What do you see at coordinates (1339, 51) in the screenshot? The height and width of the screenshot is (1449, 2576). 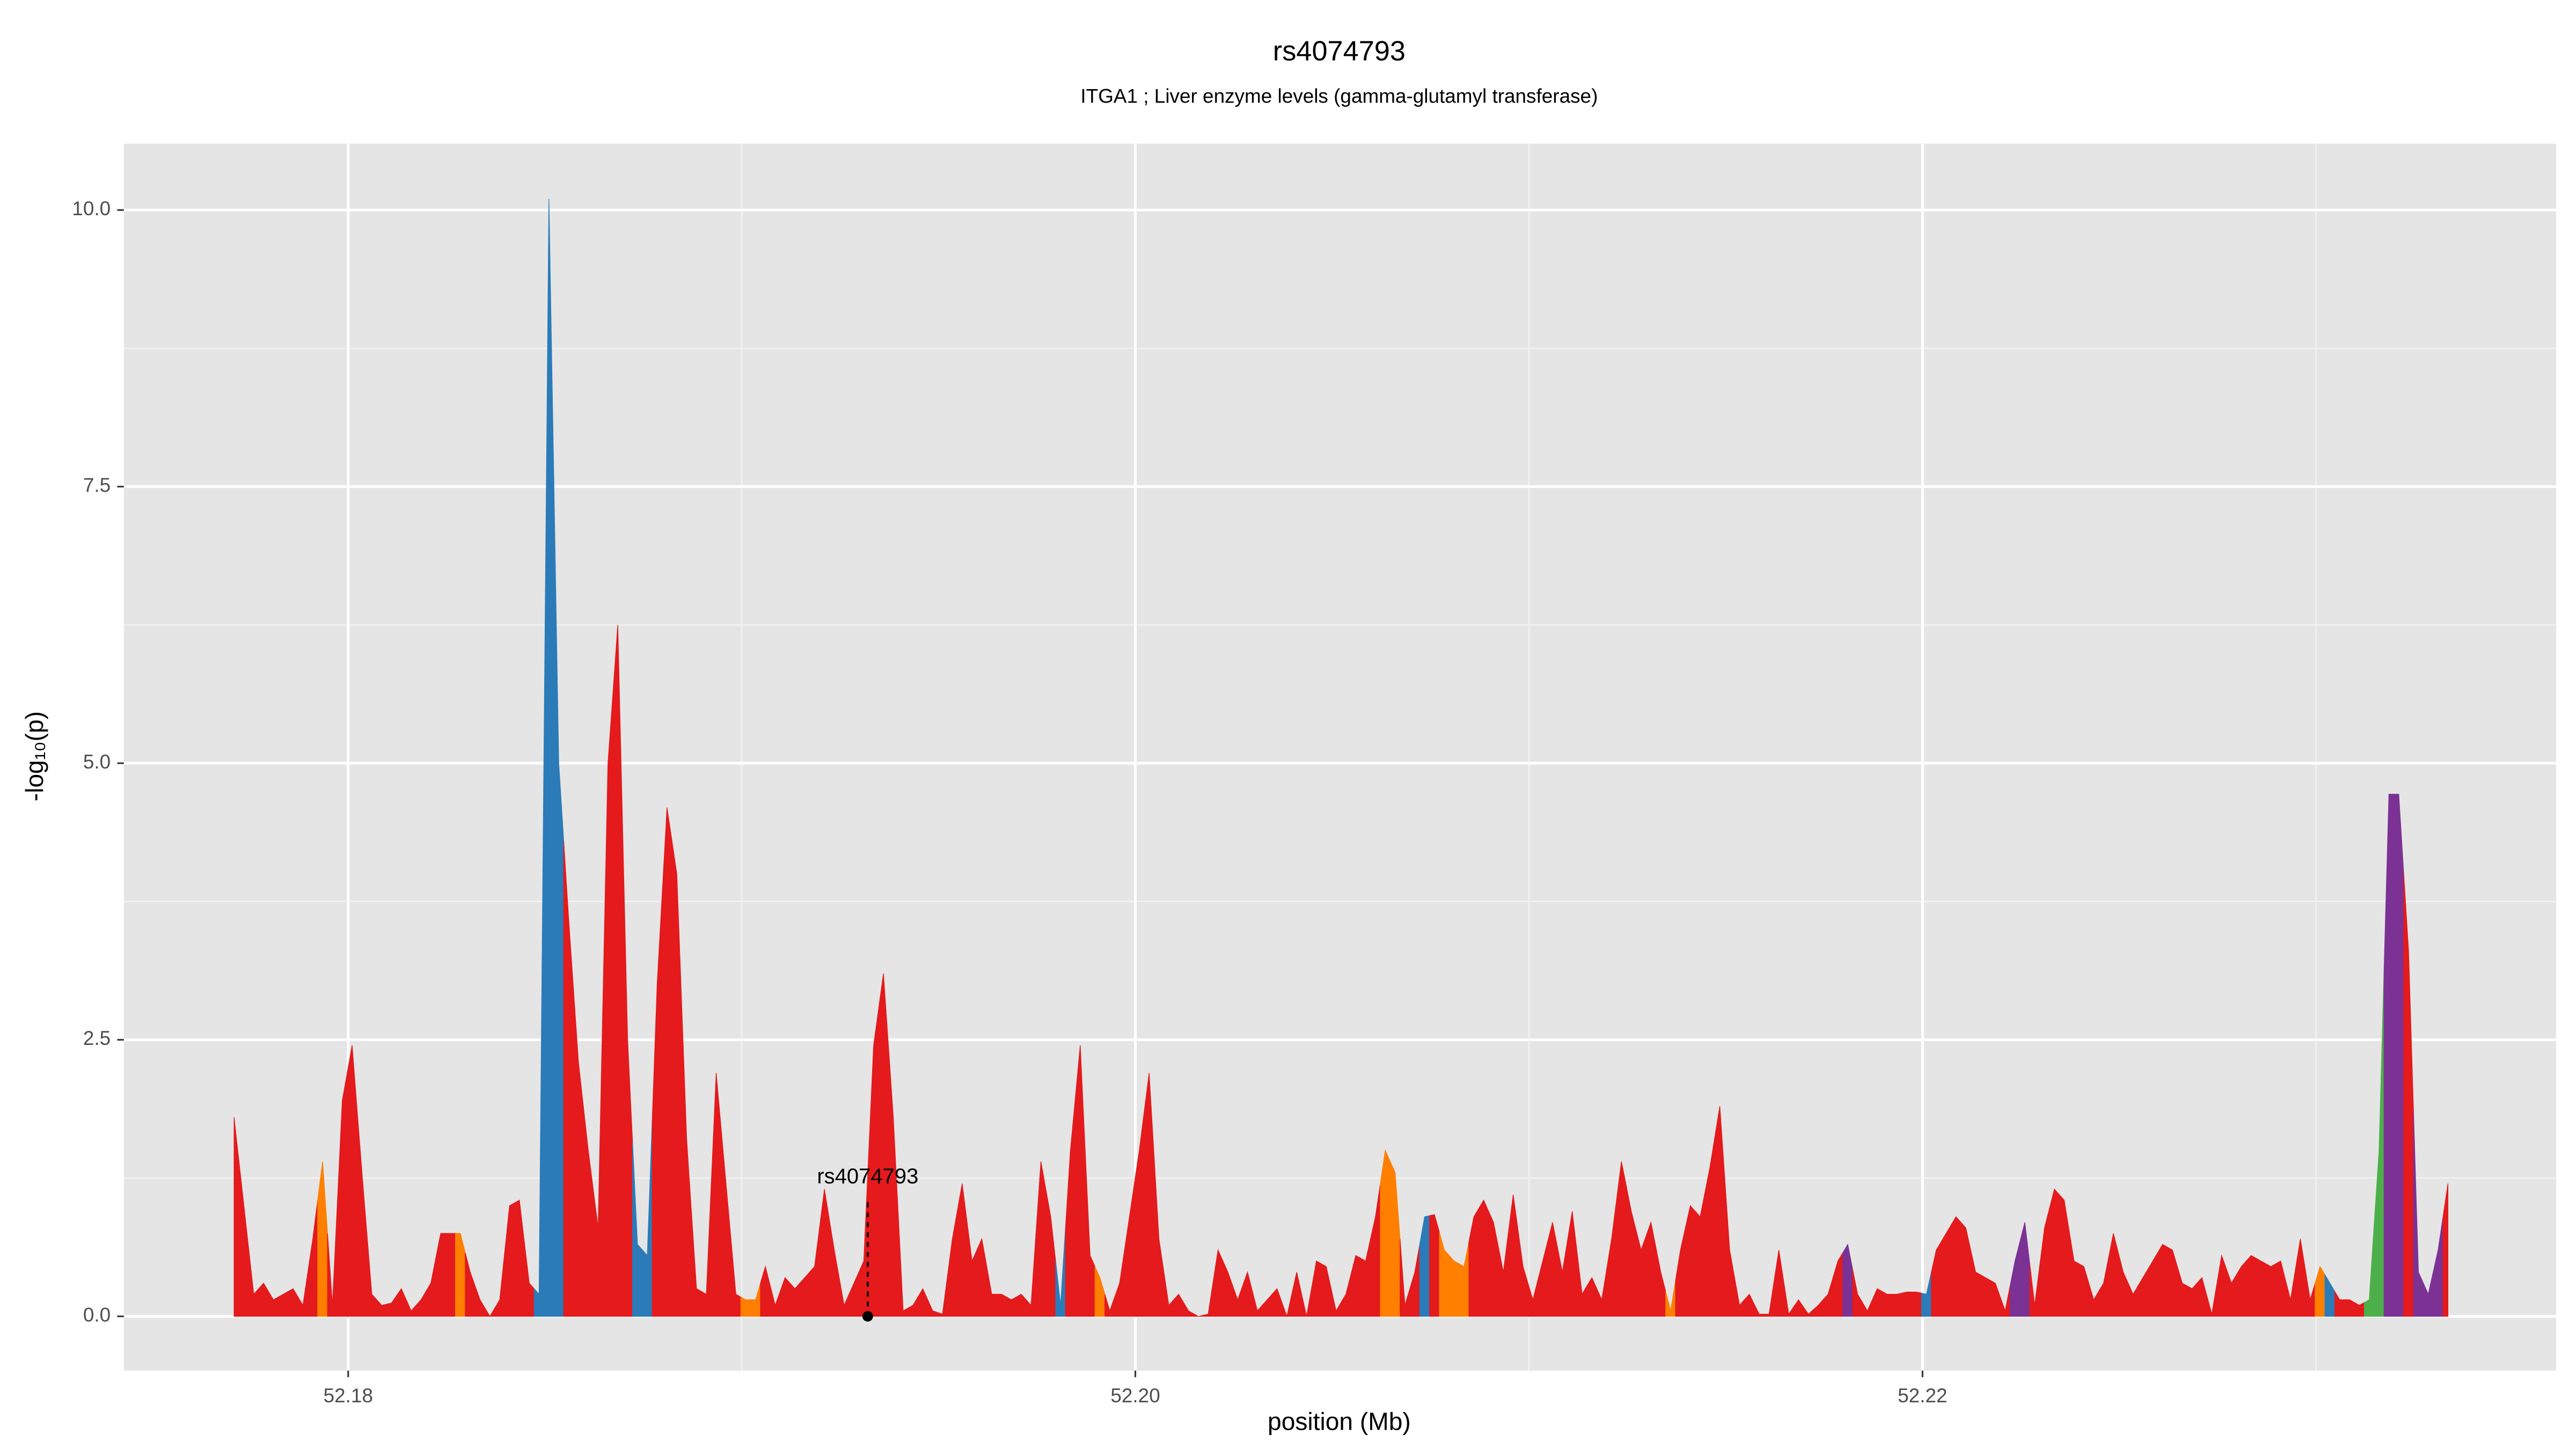 I see `chart-title: rs4074793` at bounding box center [1339, 51].